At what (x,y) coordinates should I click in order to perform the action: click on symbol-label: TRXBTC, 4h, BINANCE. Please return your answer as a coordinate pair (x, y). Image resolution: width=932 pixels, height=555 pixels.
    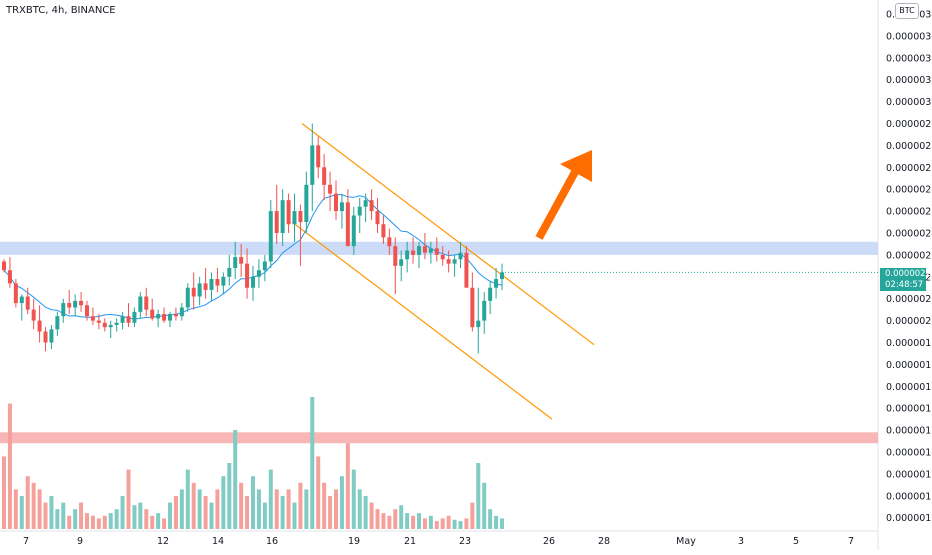
    Looking at the image, I should click on (61, 10).